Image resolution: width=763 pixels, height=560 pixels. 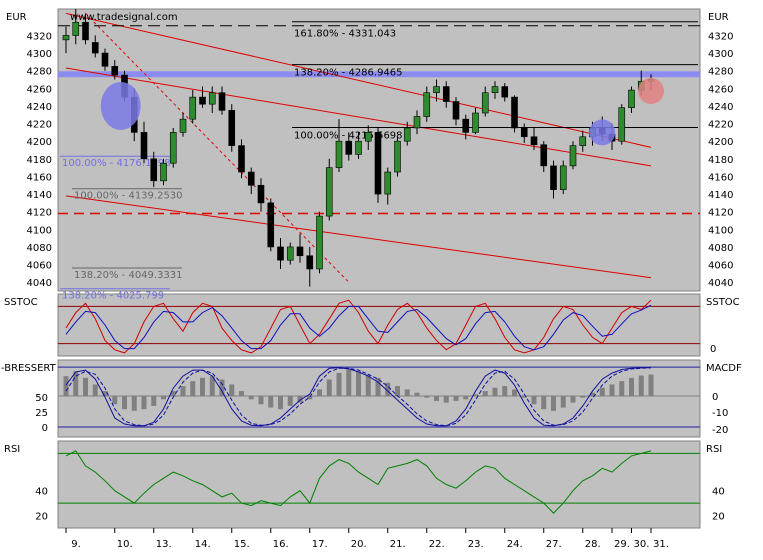 What do you see at coordinates (39, 142) in the screenshot?
I see `price-tick-left: 4200` at bounding box center [39, 142].